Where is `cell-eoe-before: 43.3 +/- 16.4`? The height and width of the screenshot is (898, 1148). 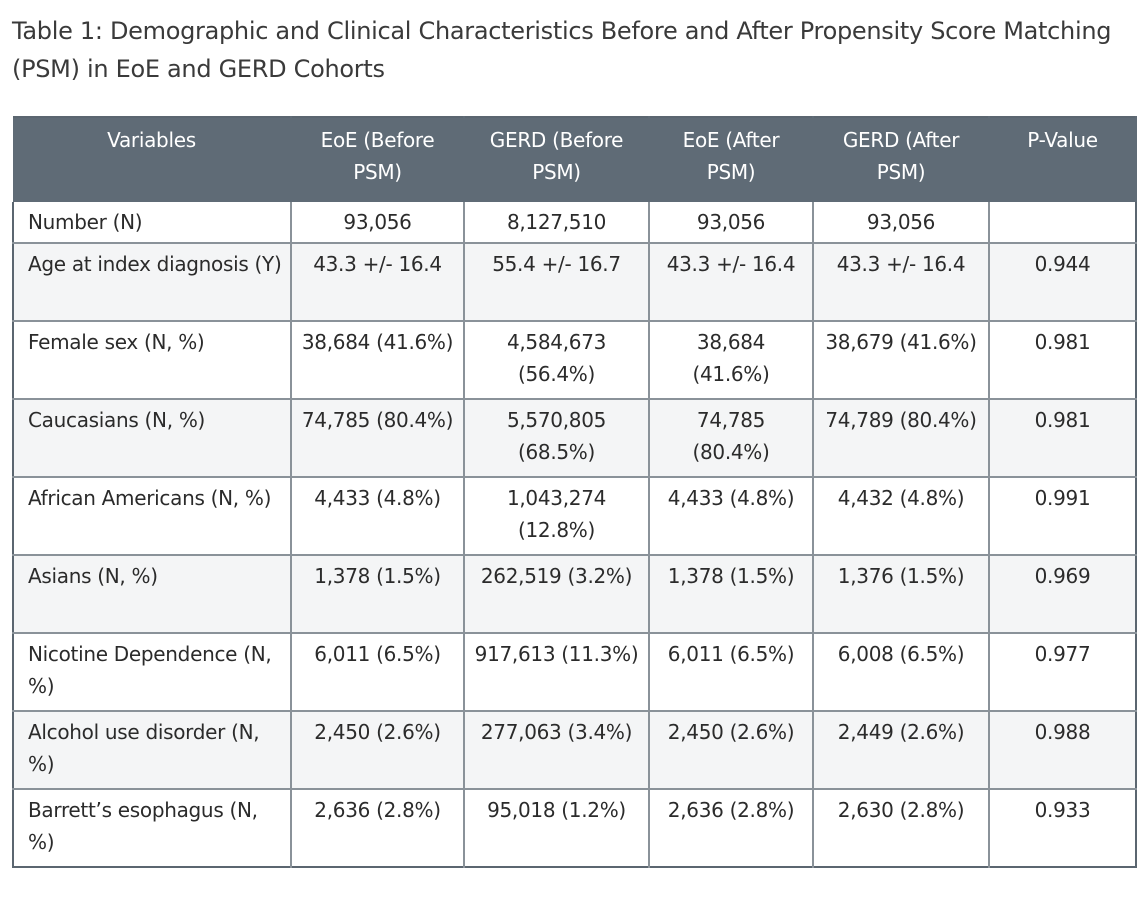 cell-eoe-before: 43.3 +/- 16.4 is located at coordinates (378, 282).